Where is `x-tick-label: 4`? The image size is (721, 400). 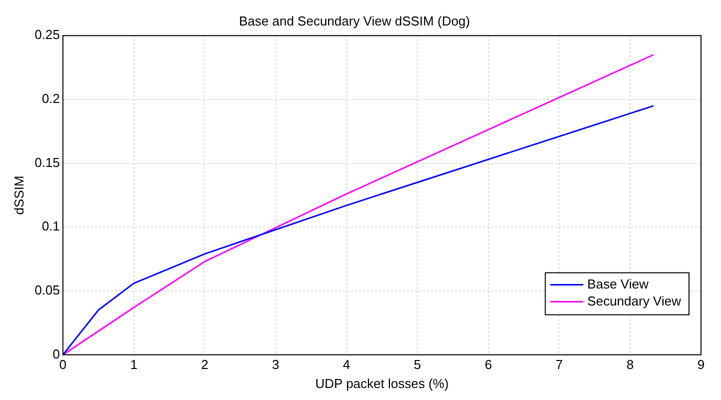
x-tick-label: 4 is located at coordinates (346, 364).